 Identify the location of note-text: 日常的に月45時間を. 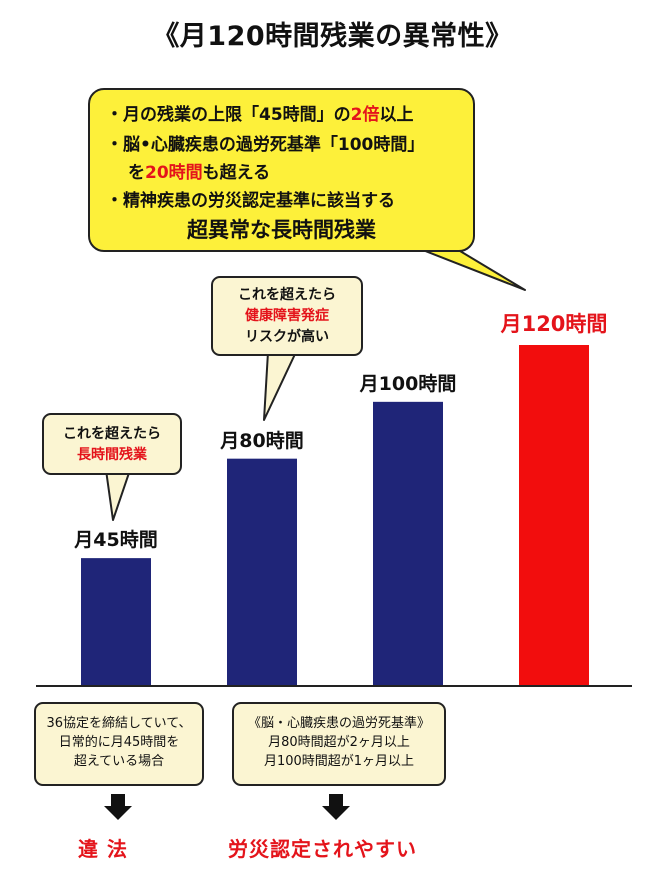
(119, 742).